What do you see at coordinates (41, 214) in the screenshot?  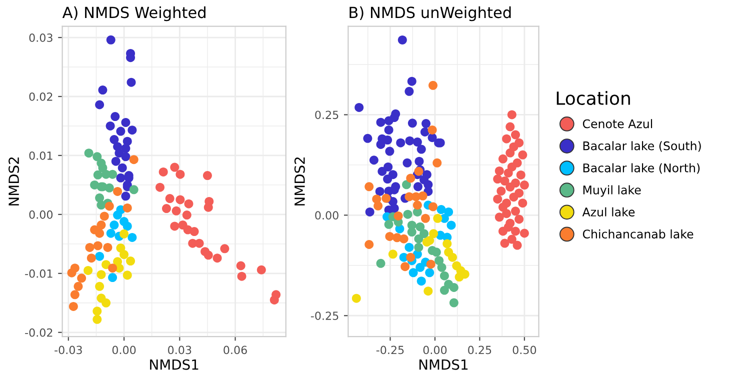 I see `y-tick-label: 0.00` at bounding box center [41, 214].